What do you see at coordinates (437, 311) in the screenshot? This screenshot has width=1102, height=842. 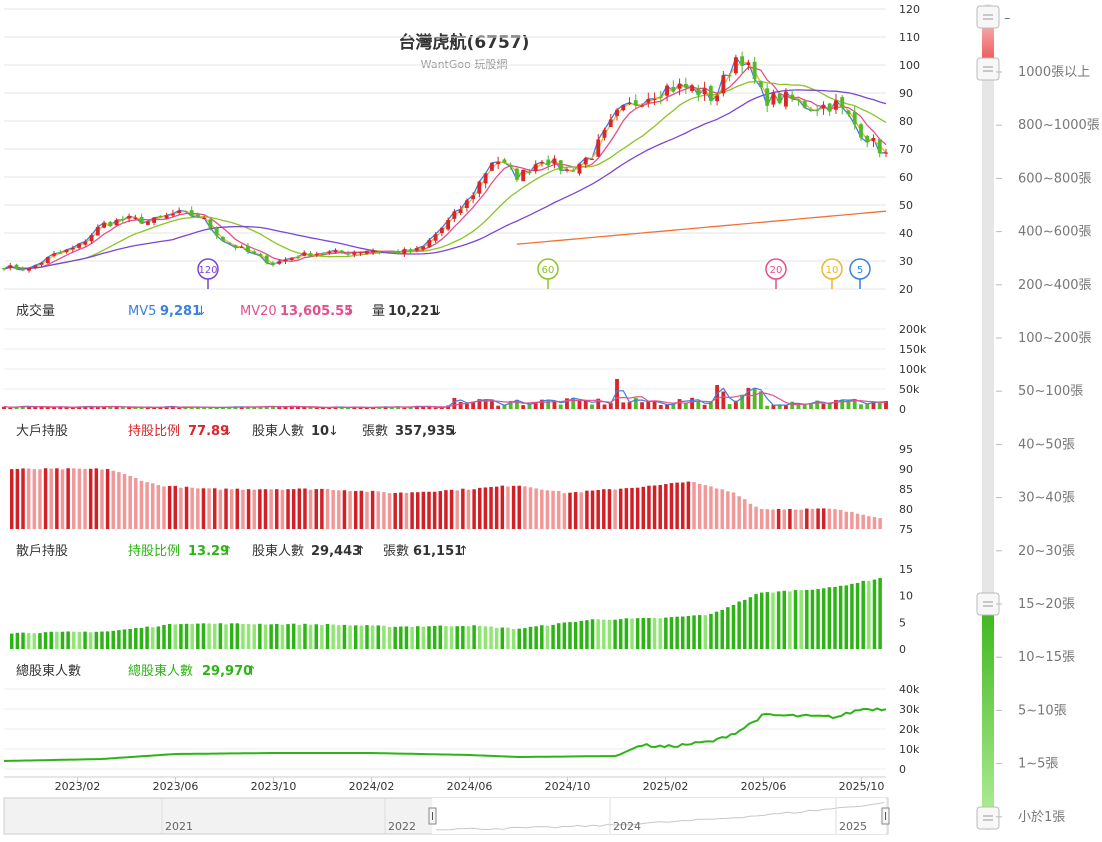 I see `vol-arrow: ↓` at bounding box center [437, 311].